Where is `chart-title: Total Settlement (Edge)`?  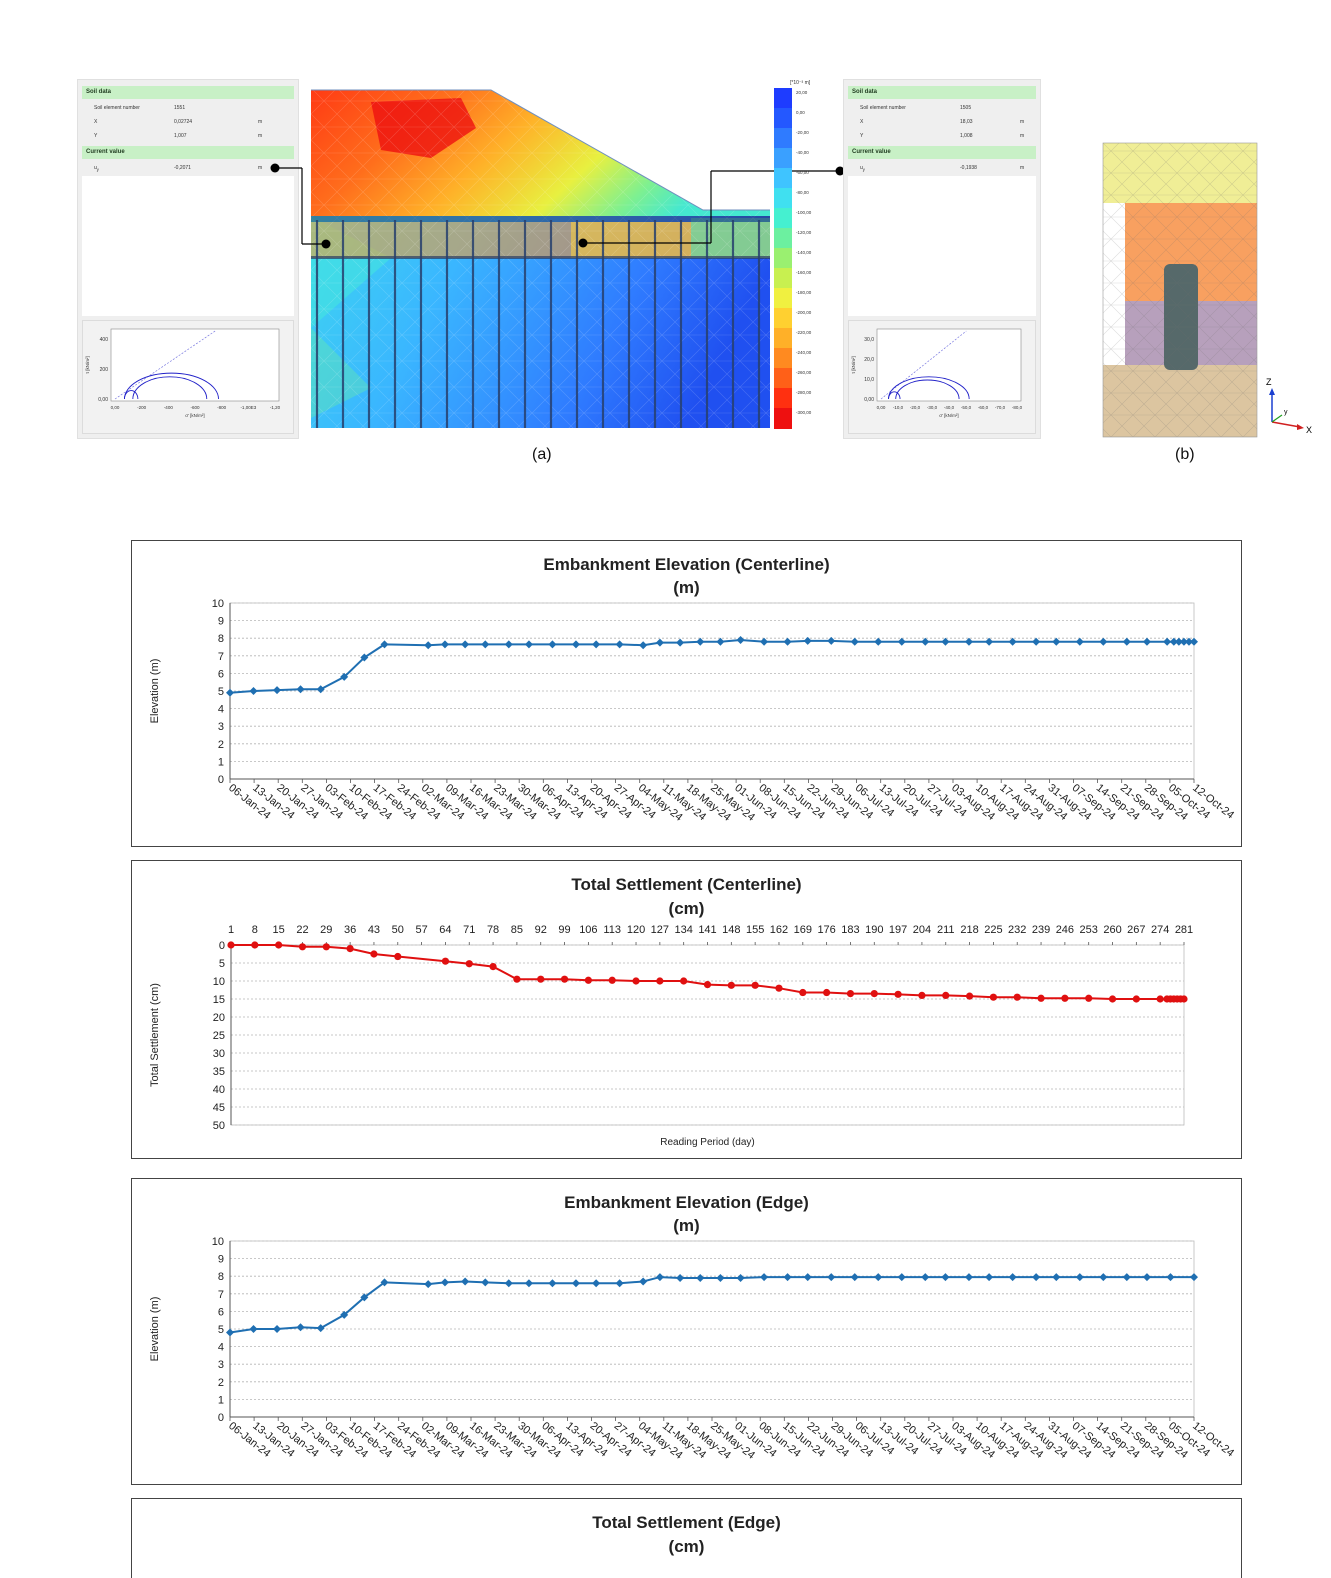 chart-title: Total Settlement (Edge) is located at coordinates (686, 1522).